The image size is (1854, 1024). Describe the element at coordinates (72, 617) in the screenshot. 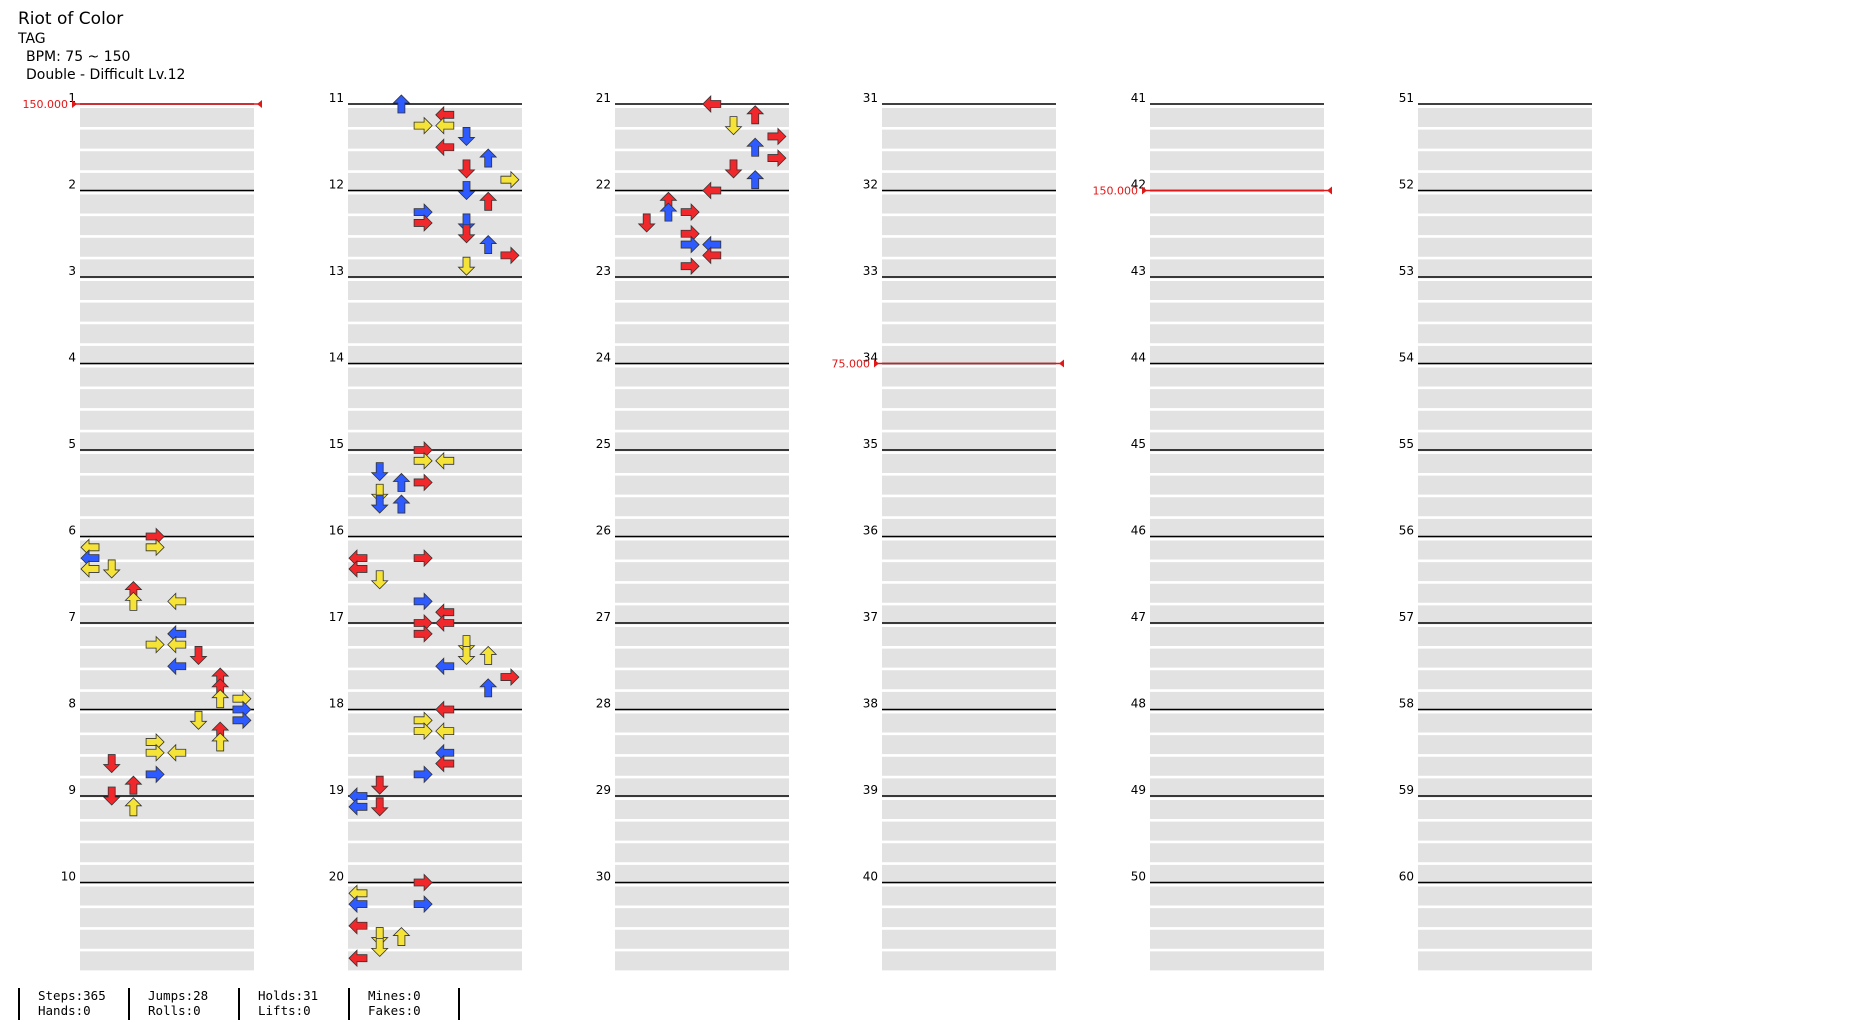

I see `measure-number: 7` at that location.